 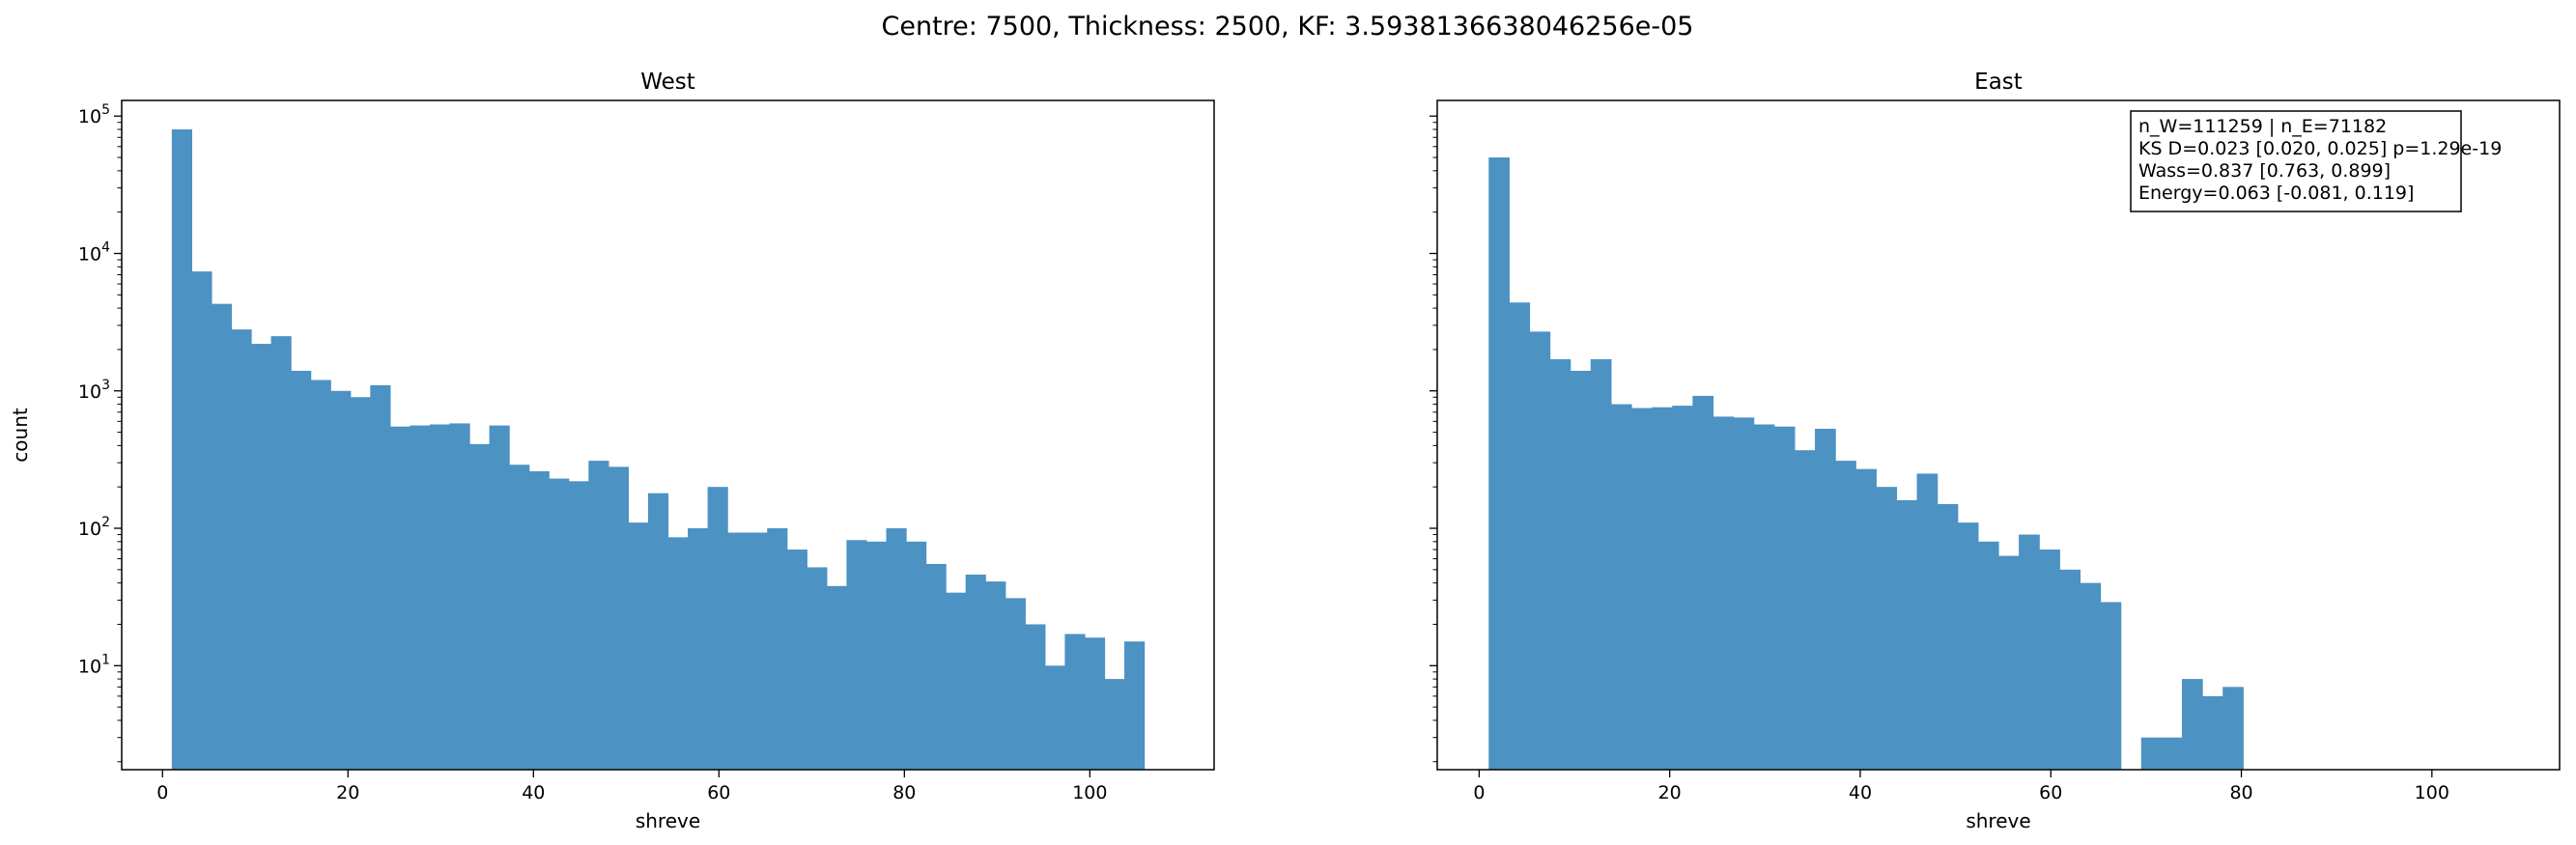 I want to click on west-xtick-label: 80, so click(x=904, y=792).